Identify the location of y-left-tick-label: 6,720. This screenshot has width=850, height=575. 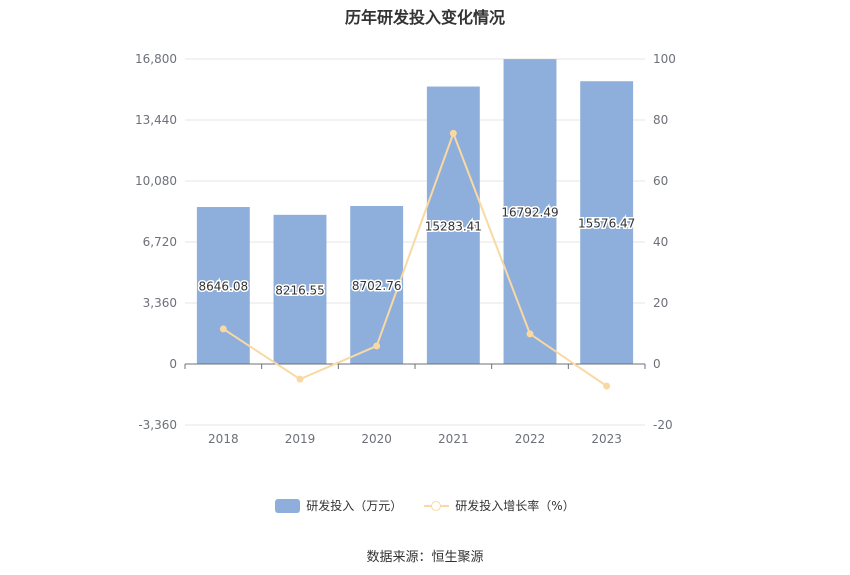
(160, 242).